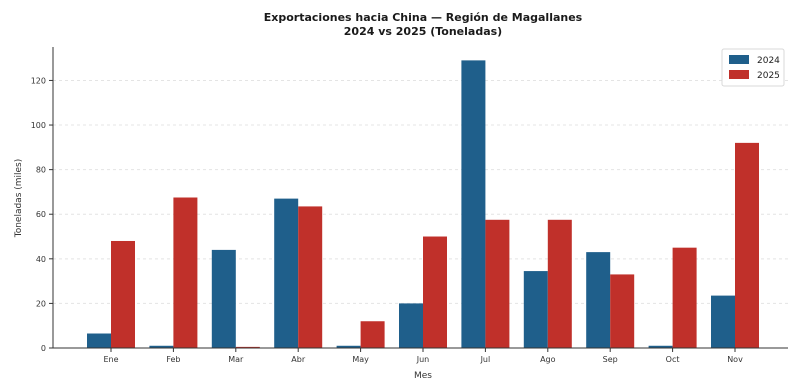 The image size is (790, 385). What do you see at coordinates (747, 245) in the screenshot?
I see `bar-2025-nov` at bounding box center [747, 245].